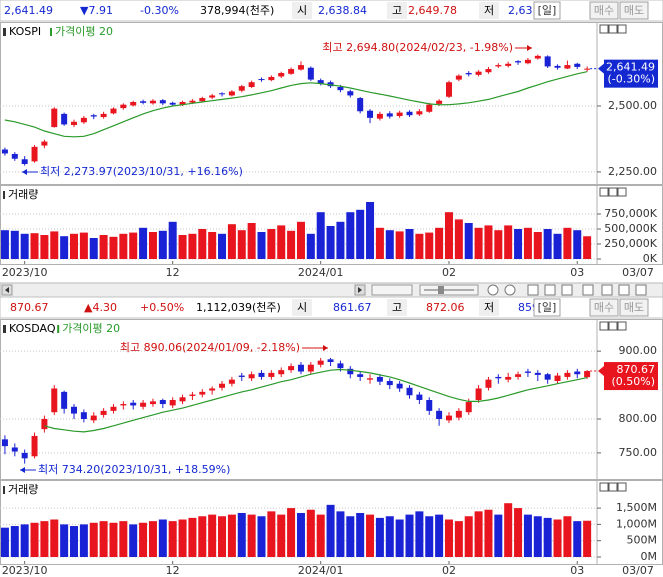 The height and width of the screenshot is (577, 663). What do you see at coordinates (650, 258) in the screenshot?
I see `y-tick-label: 0K` at bounding box center [650, 258].